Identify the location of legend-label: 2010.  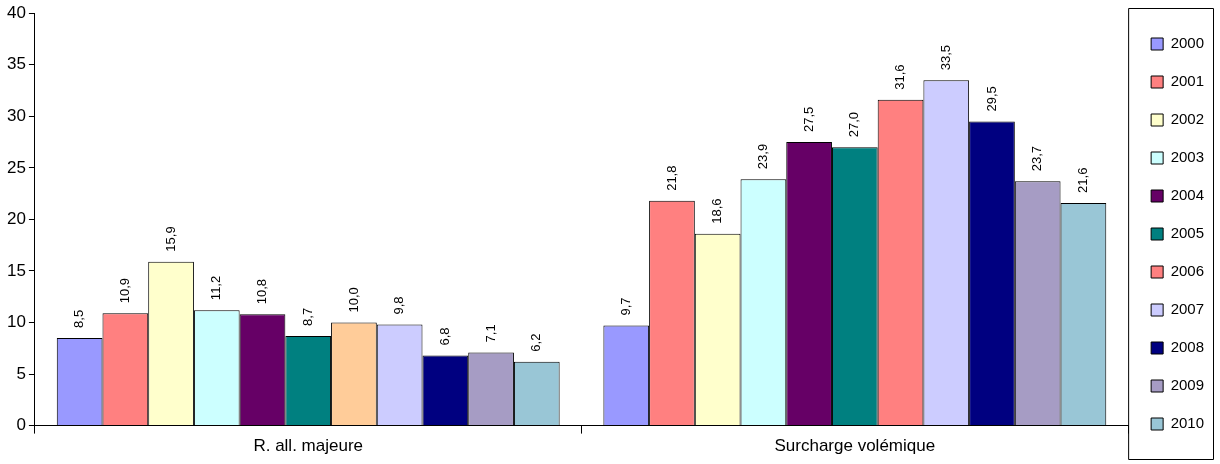
(1187, 423).